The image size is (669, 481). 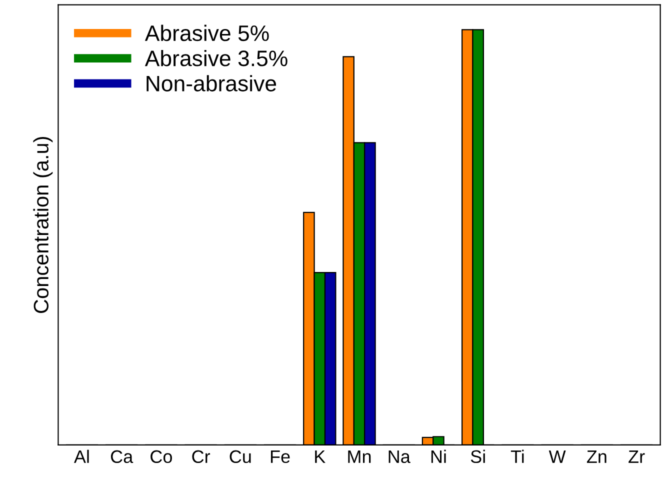 What do you see at coordinates (161, 457) in the screenshot?
I see `x-tick-label: Co` at bounding box center [161, 457].